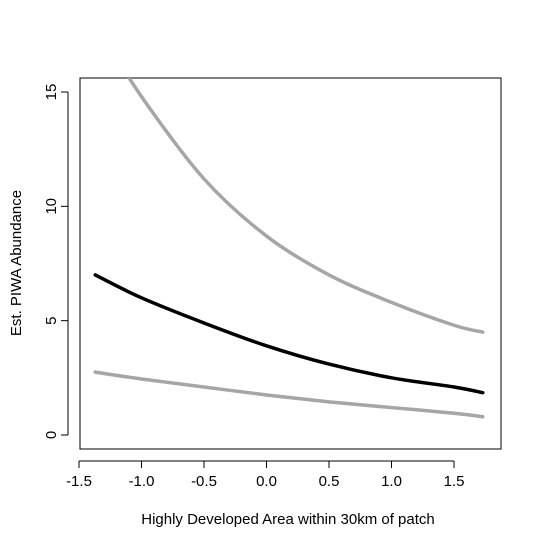 Image resolution: width=541 pixels, height=547 pixels. Describe the element at coordinates (51, 92) in the screenshot. I see `y-tick-label: 15` at that location.